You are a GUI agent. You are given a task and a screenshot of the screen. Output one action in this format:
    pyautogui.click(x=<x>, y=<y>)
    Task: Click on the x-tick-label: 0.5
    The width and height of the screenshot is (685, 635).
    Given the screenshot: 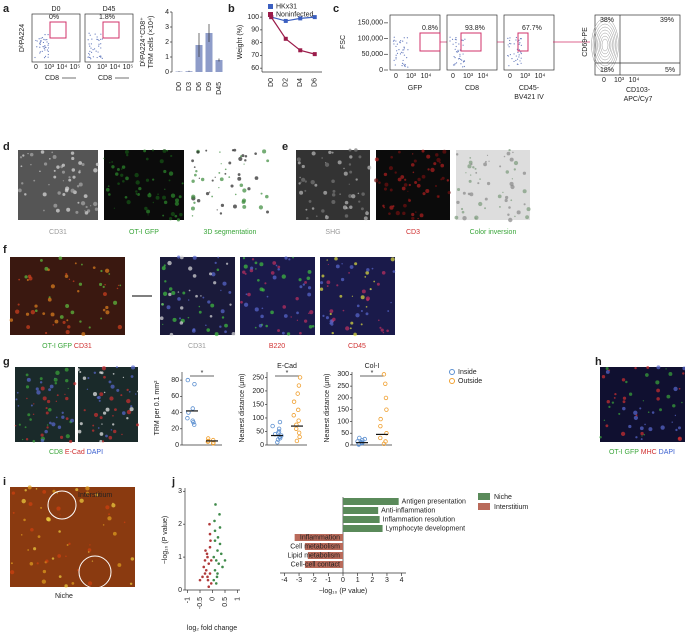 What is the action you would take?
    pyautogui.click(x=225, y=602)
    